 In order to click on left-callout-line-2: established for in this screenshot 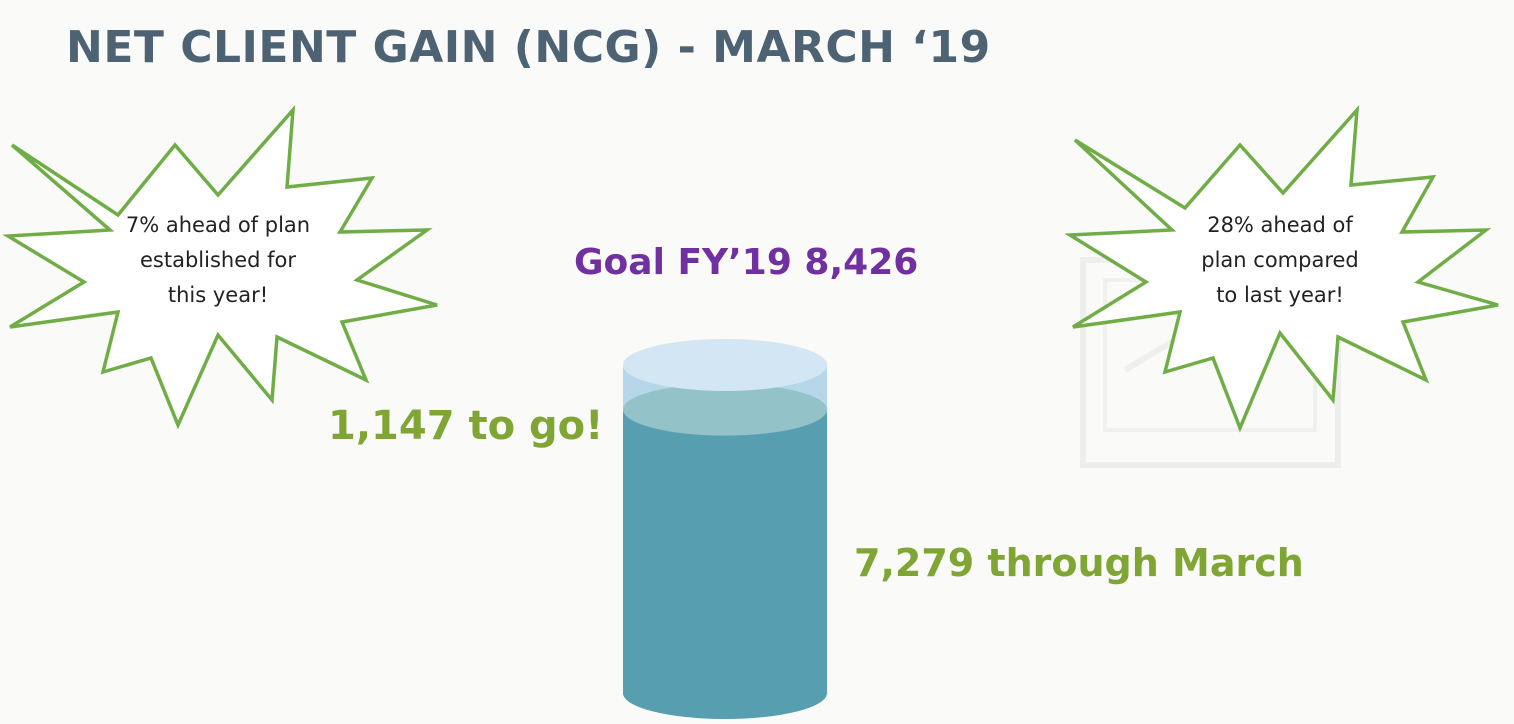, I will do `click(217, 260)`.